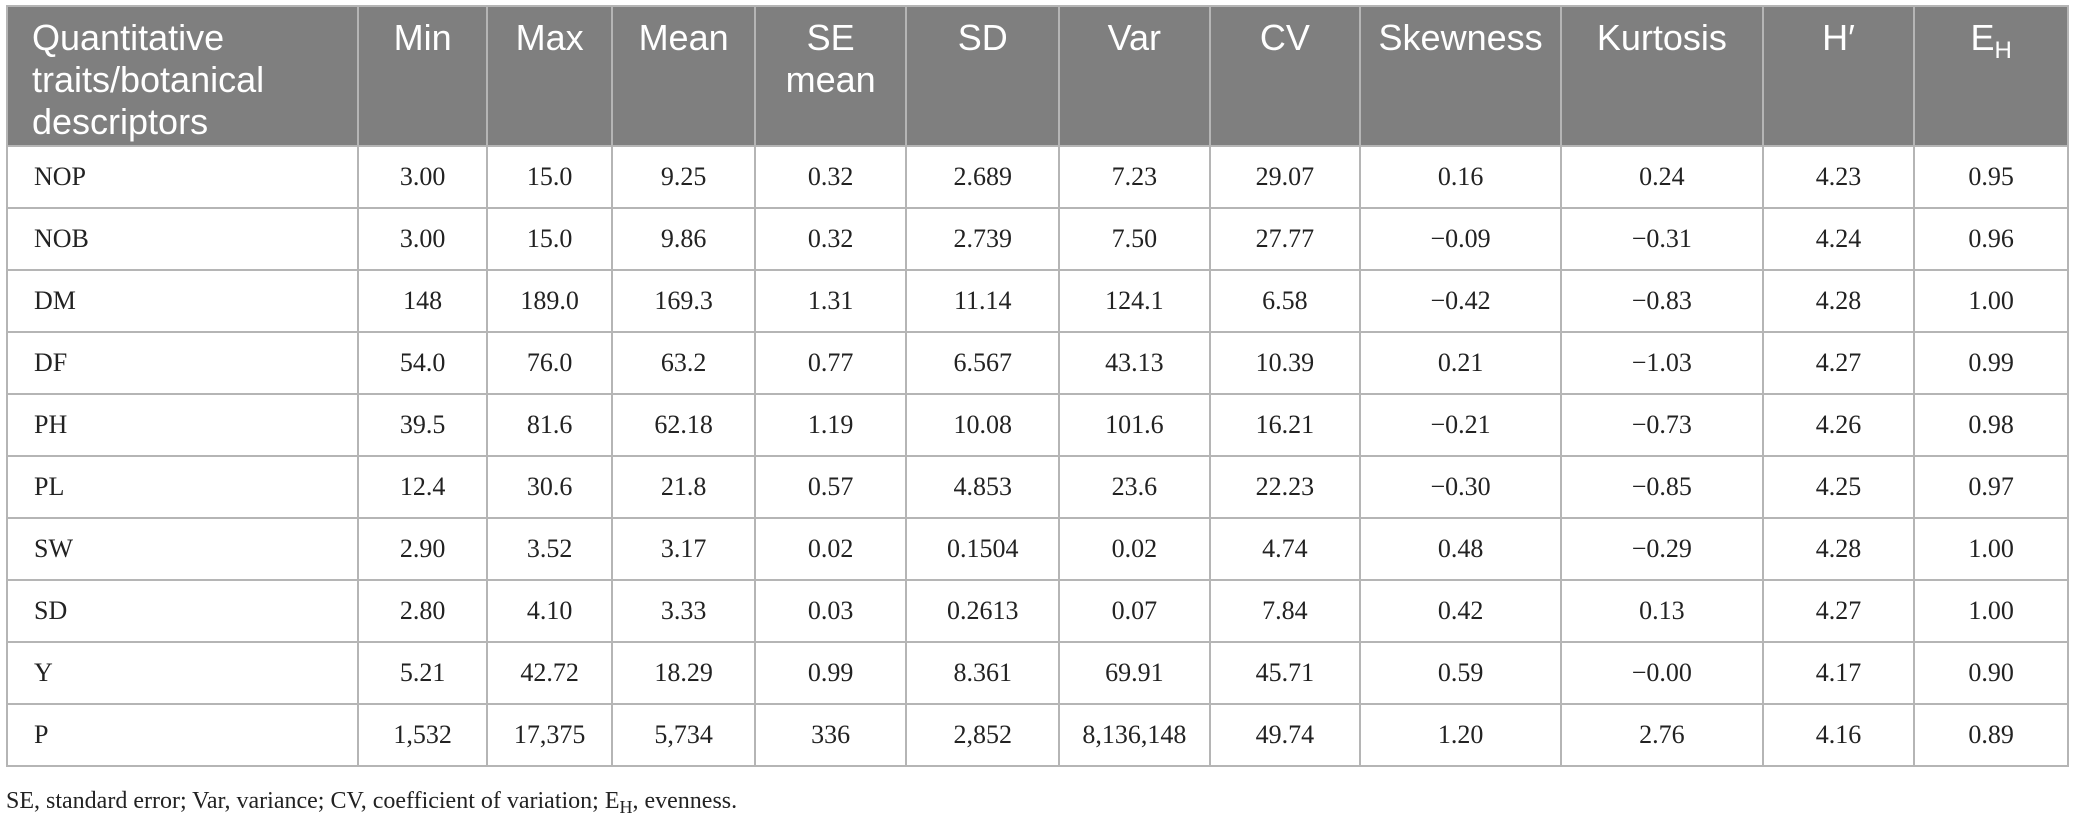  I want to click on table-cell: −0.42, so click(1460, 301).